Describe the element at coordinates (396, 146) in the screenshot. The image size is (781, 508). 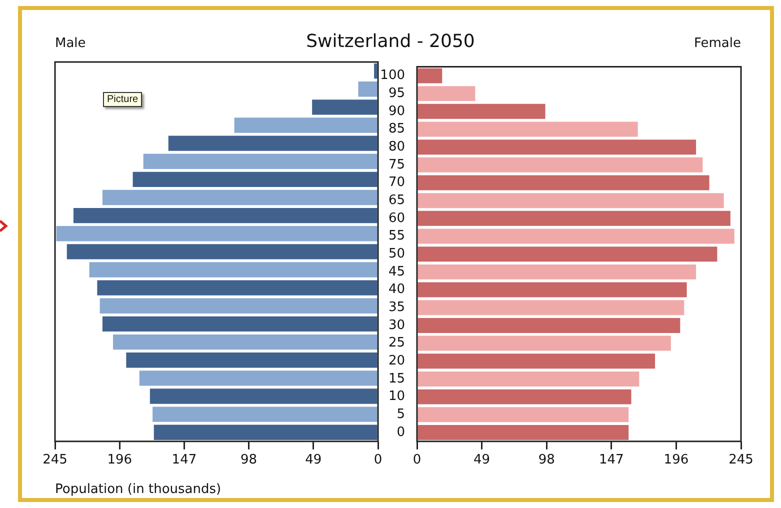
I see `y-tick-label: 80` at that location.